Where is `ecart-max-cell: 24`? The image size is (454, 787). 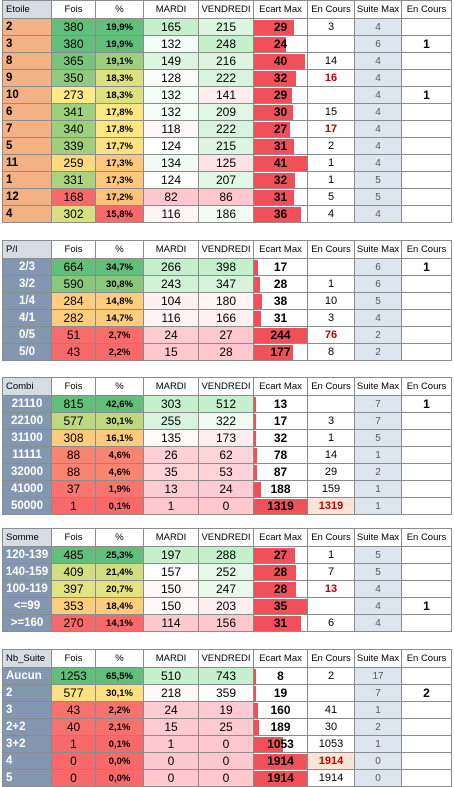 ecart-max-cell: 24 is located at coordinates (280, 44).